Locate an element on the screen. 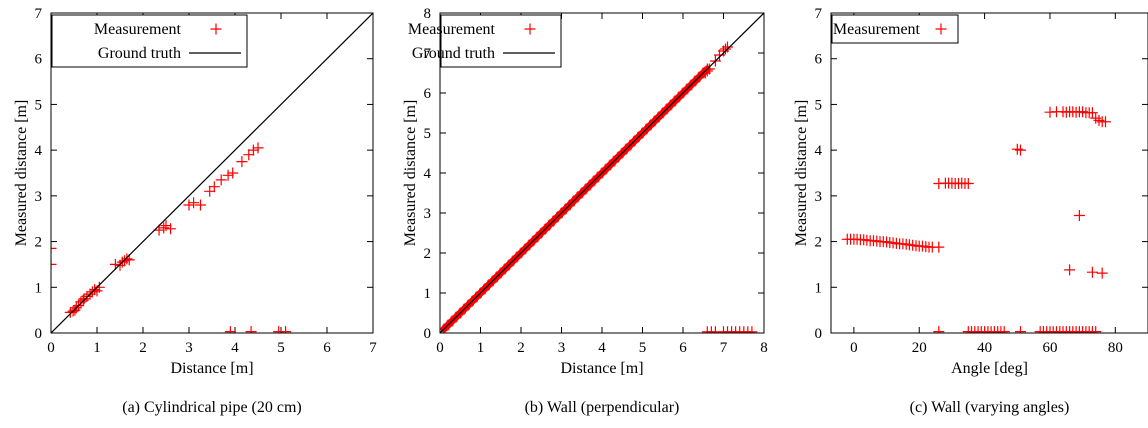 This screenshot has height=428, width=1148. legend: Measurement is located at coordinates (895, 29).